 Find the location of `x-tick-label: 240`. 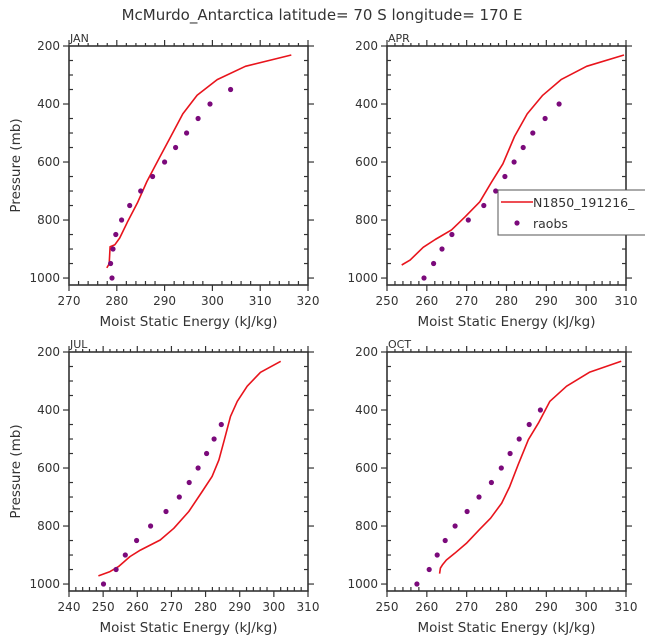

x-tick-label: 240 is located at coordinates (69, 607).